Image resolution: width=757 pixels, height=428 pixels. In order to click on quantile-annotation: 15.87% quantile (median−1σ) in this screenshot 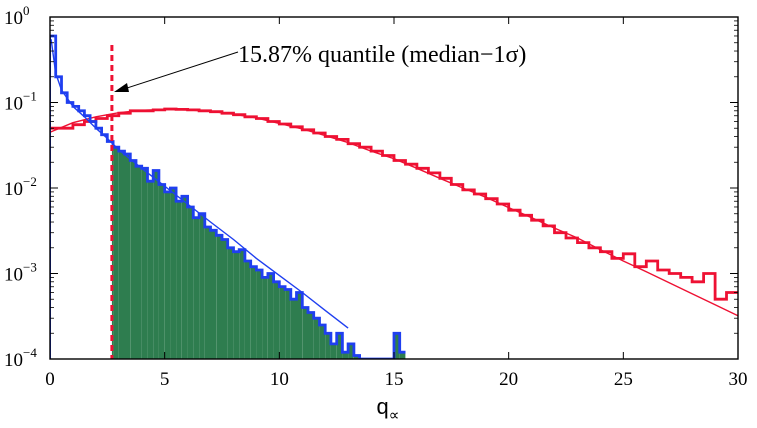, I will do `click(320, 67)`.